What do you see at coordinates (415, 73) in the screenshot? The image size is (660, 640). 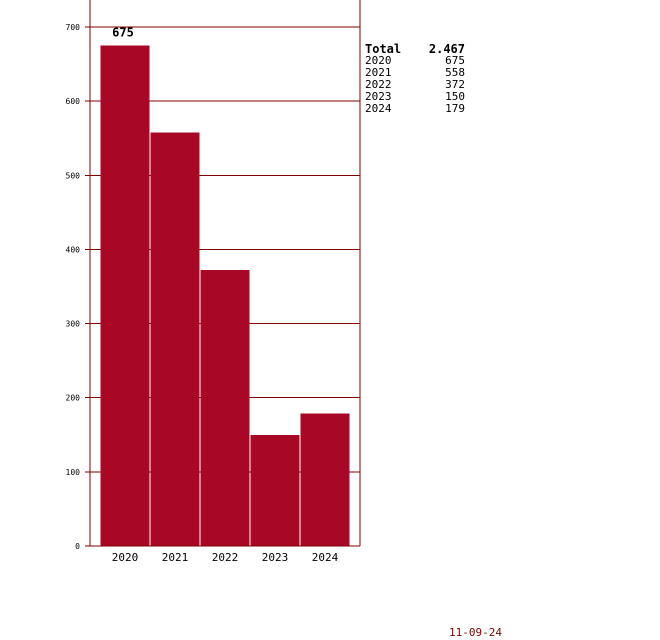 I see `legend-row: 2021 558` at bounding box center [415, 73].